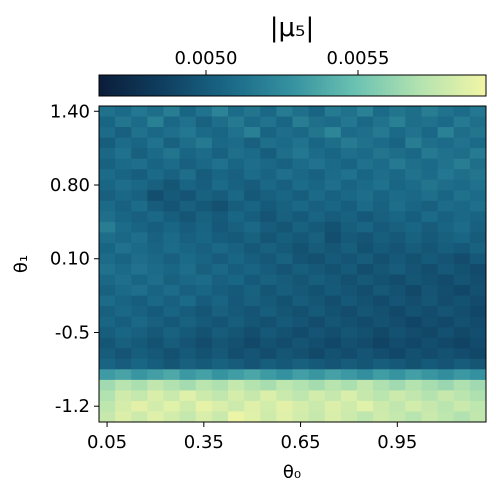  Describe the element at coordinates (70, 111) in the screenshot. I see `y-tick-label: 1.40` at that location.